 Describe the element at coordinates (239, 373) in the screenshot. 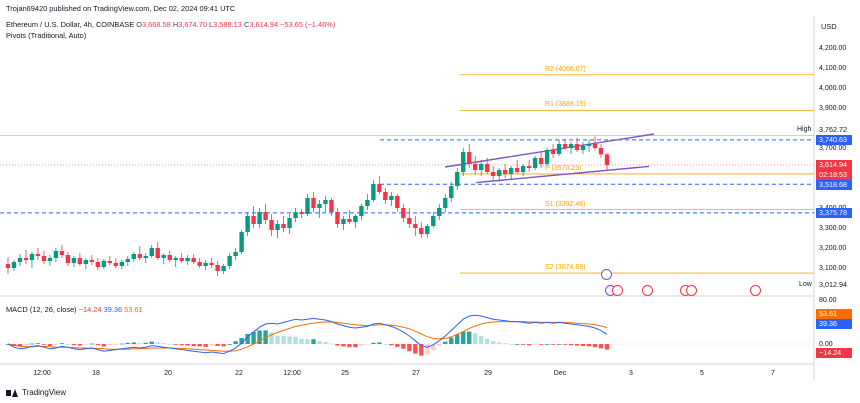

I see `x-axis-tick: 22` at that location.